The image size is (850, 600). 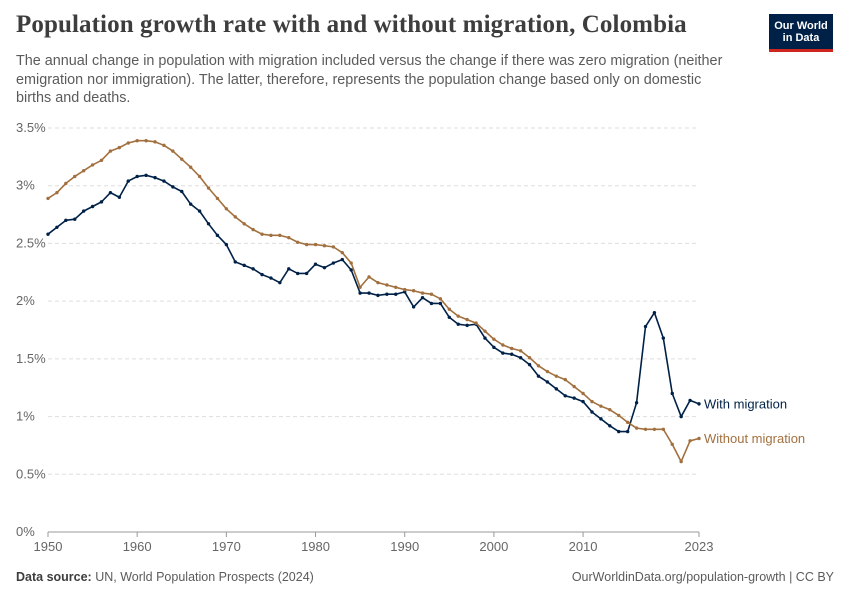 I want to click on legend-label: With migration, so click(x=745, y=403).